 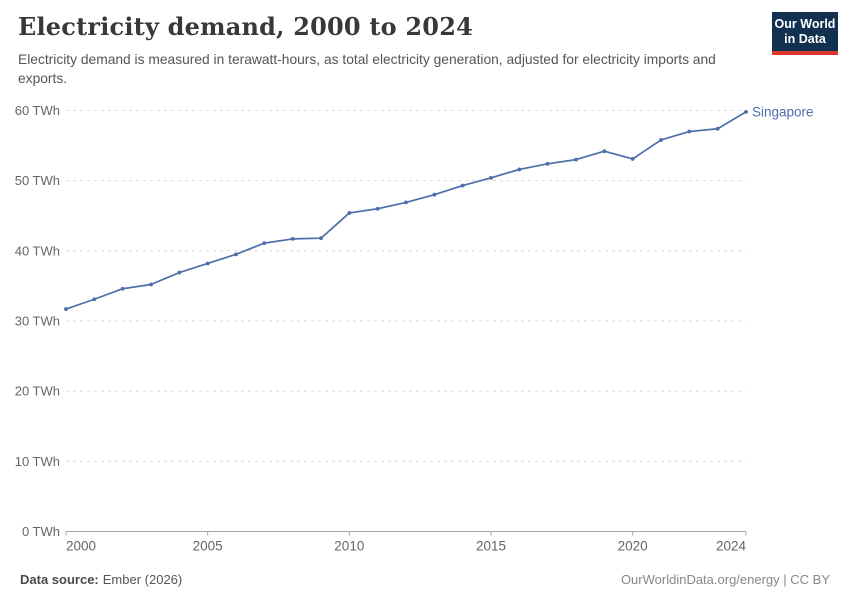 I want to click on x-axis-label: 2020, so click(x=633, y=546).